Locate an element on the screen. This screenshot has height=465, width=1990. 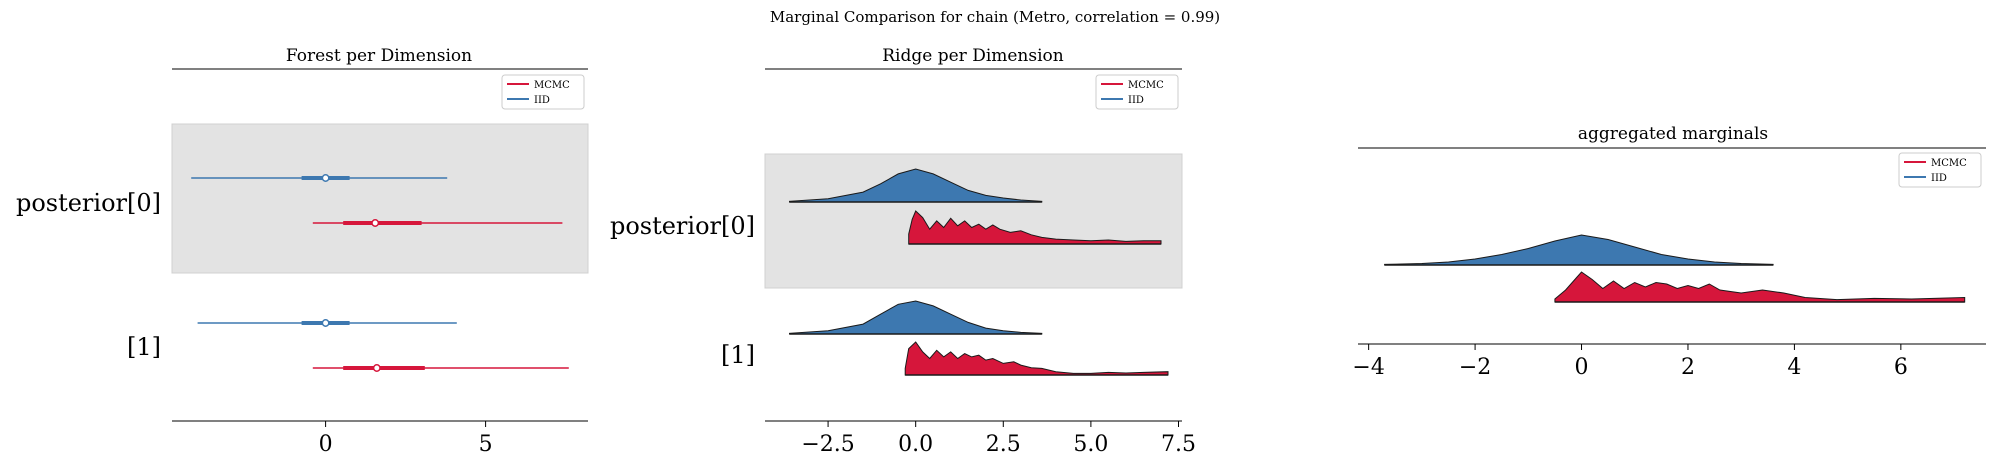
ridge-mcmc-row0 is located at coordinates (1035, 227).